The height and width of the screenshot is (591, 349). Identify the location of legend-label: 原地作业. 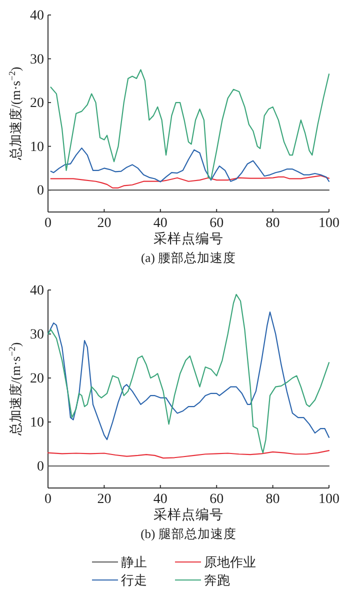
(230, 562).